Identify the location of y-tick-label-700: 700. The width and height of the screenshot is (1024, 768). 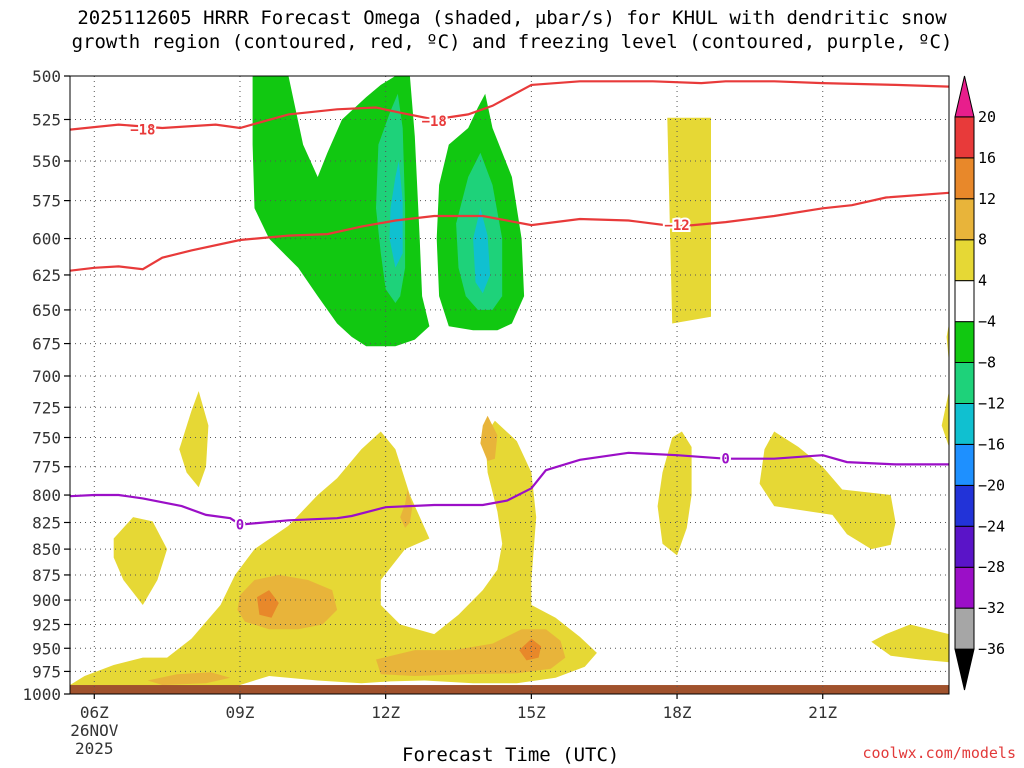
(46, 376).